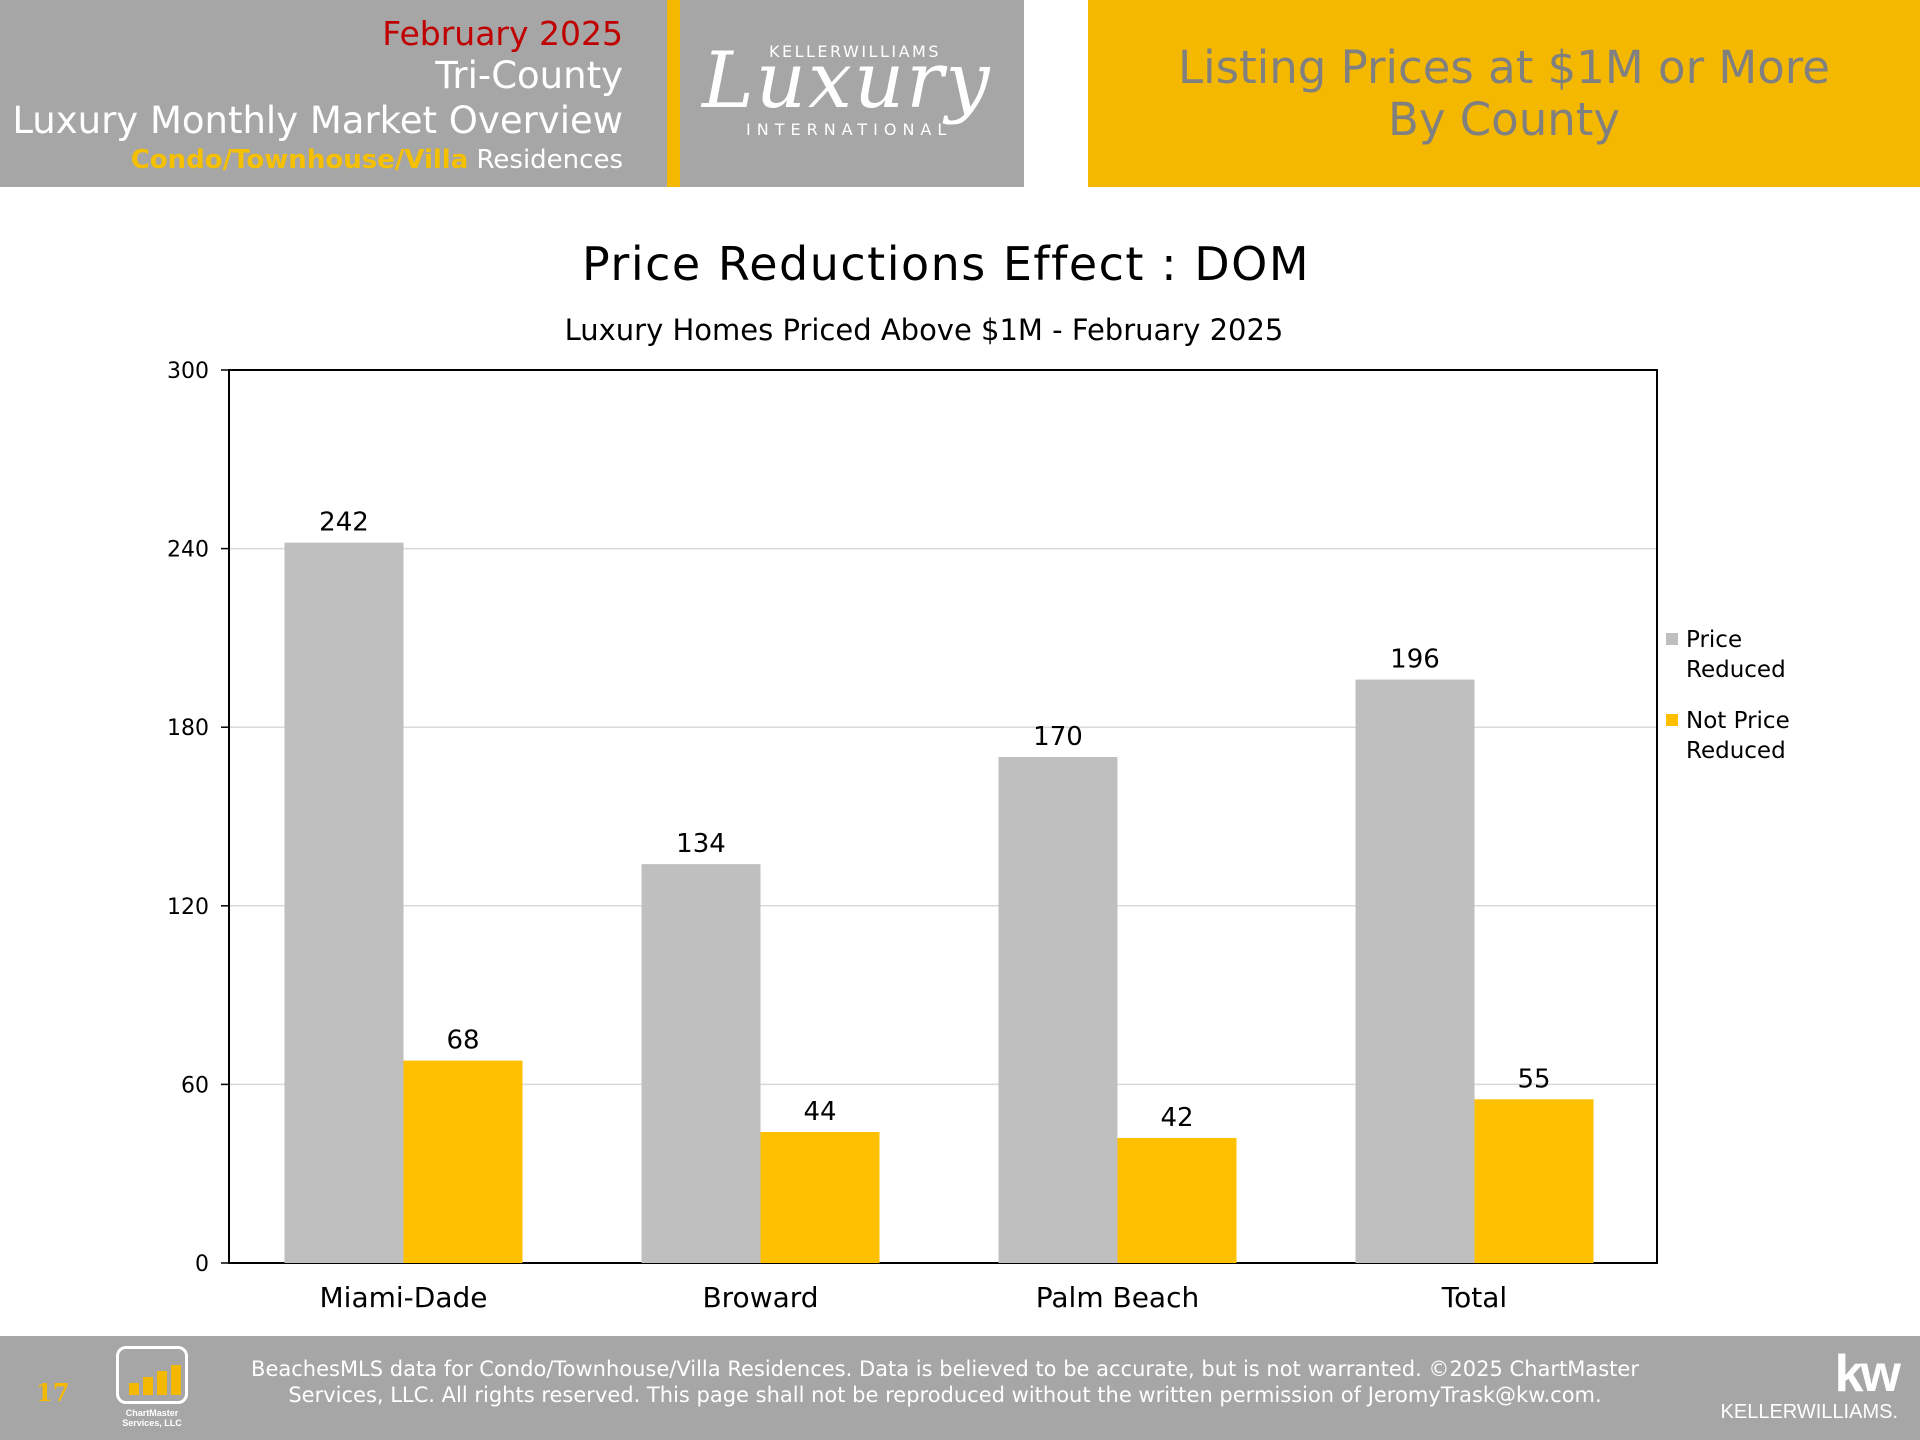 The height and width of the screenshot is (1440, 1920). Describe the element at coordinates (855, 51) in the screenshot. I see `logo-brand-text: KELLERWILLIAMS` at that location.